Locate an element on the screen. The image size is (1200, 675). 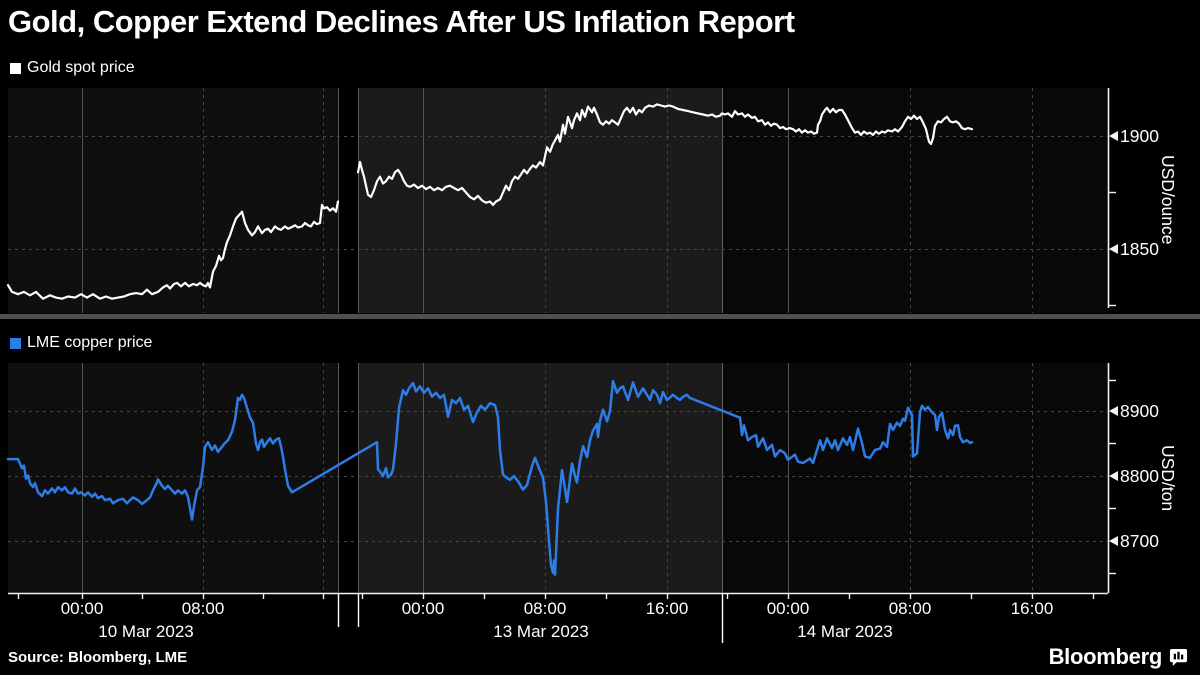
chart-separator is located at coordinates (600, 316).